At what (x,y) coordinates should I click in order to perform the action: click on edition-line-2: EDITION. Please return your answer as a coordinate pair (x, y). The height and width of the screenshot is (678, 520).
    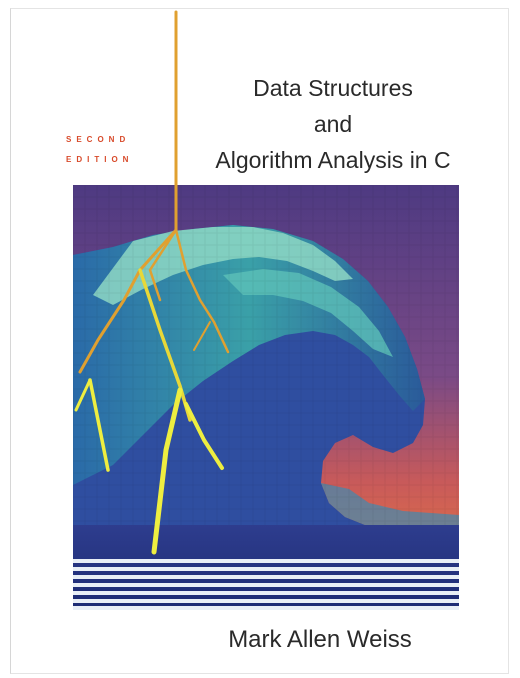
    Looking at the image, I should click on (100, 159).